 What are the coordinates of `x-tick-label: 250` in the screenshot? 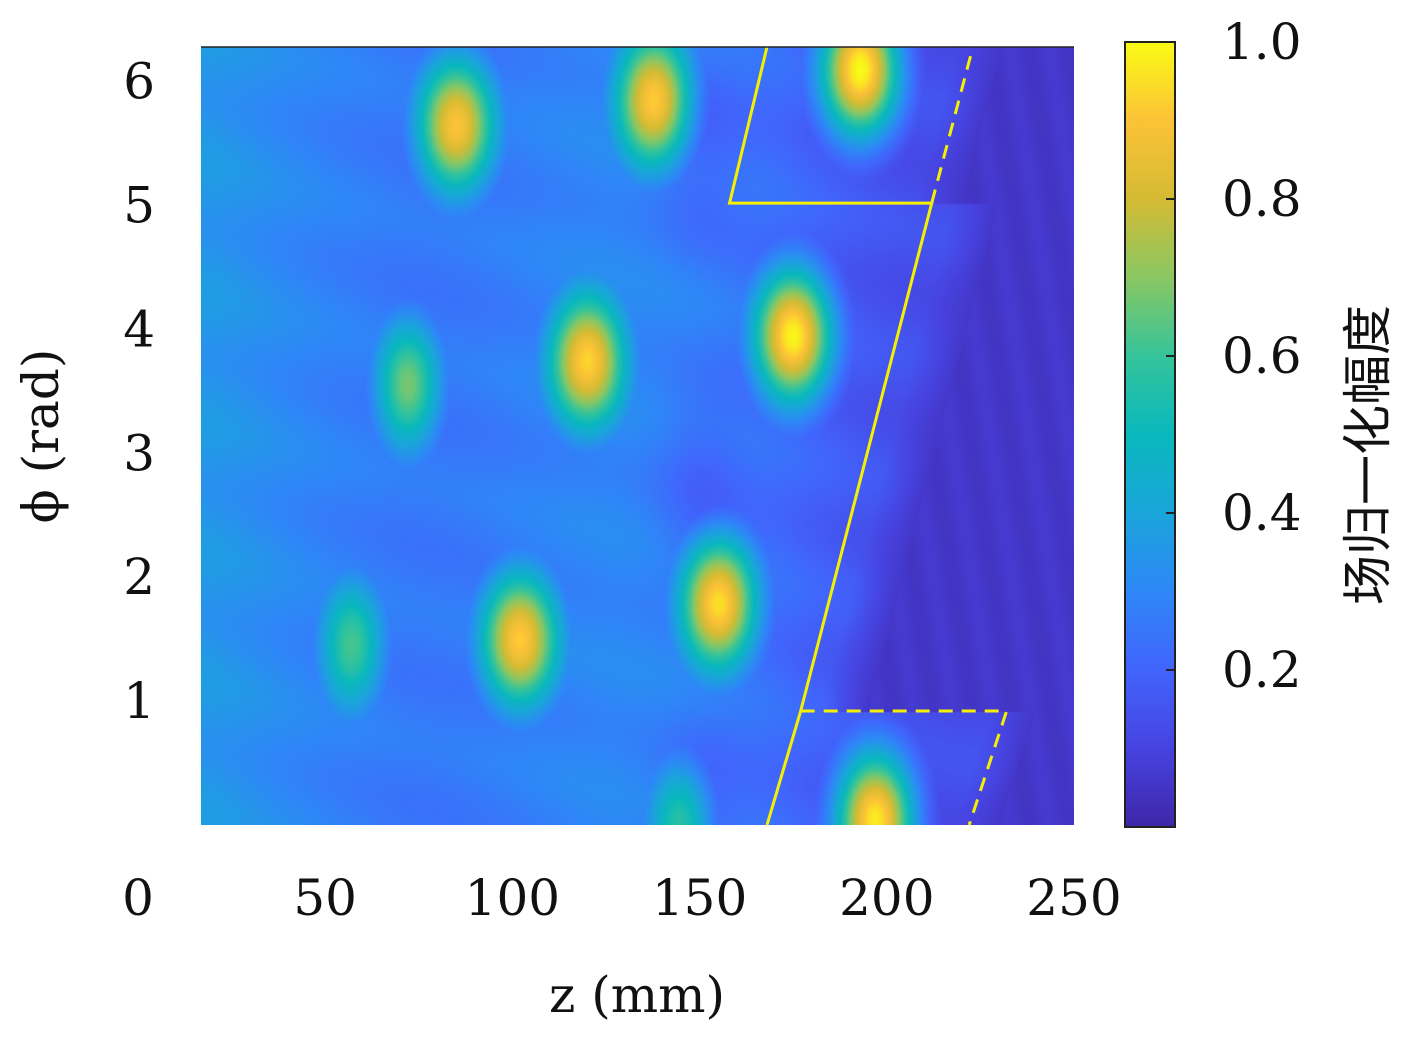 It's located at (1073, 898).